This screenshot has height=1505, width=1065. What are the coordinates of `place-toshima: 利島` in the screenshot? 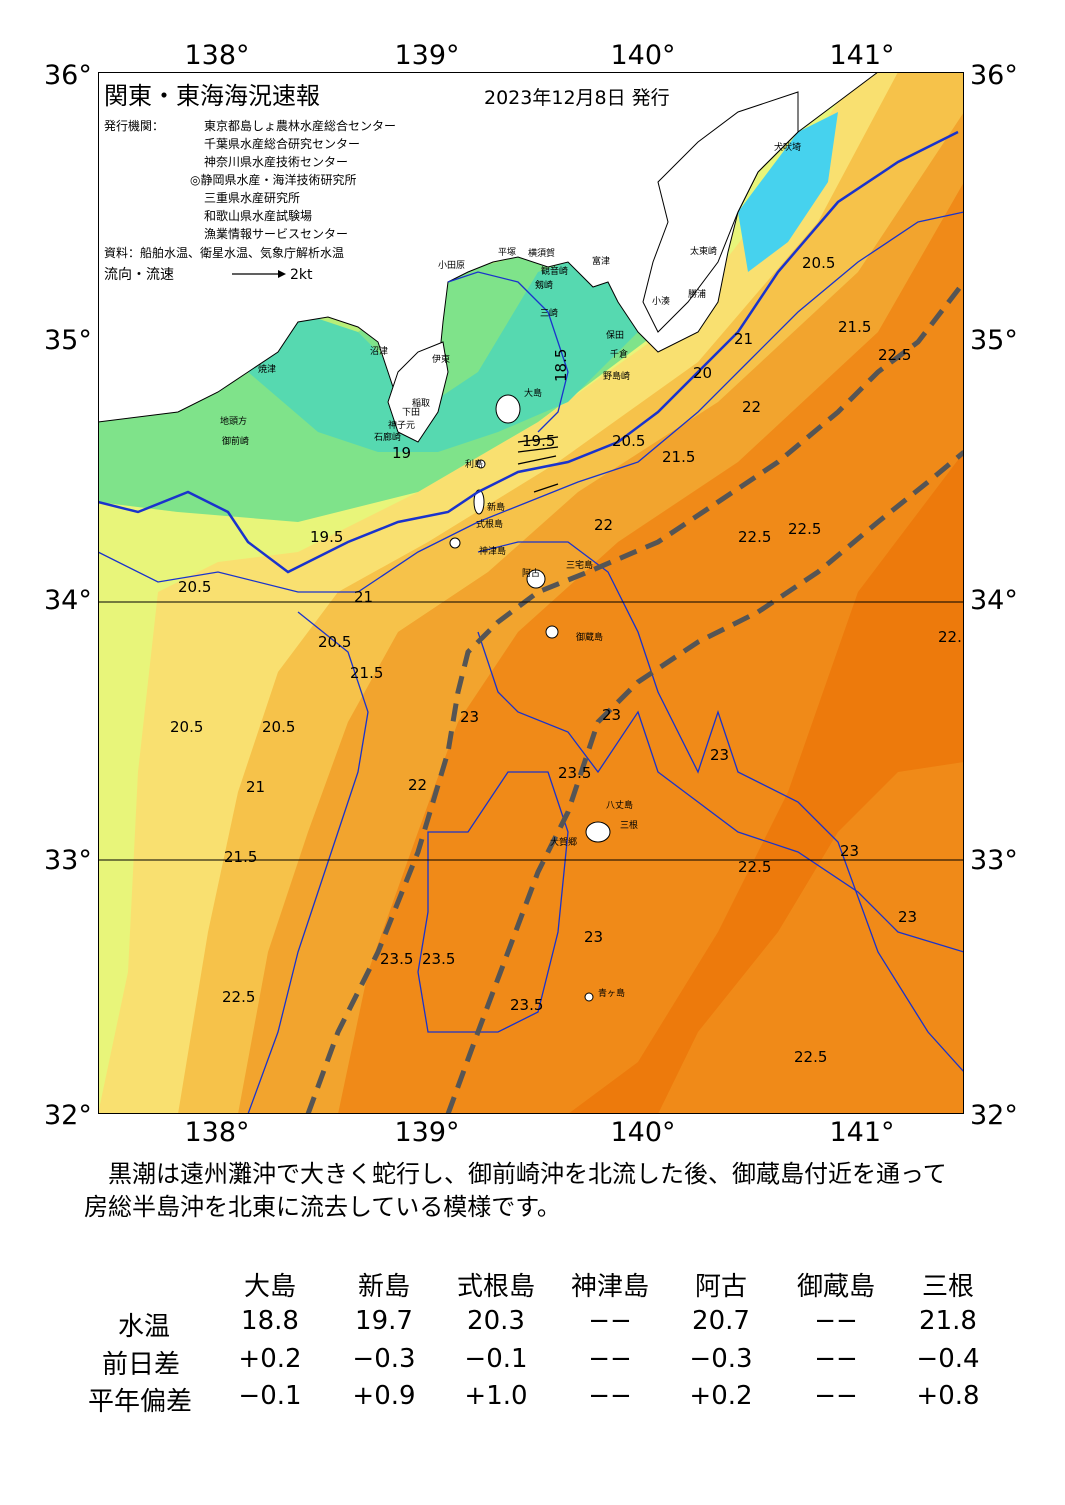 It's located at (474, 464).